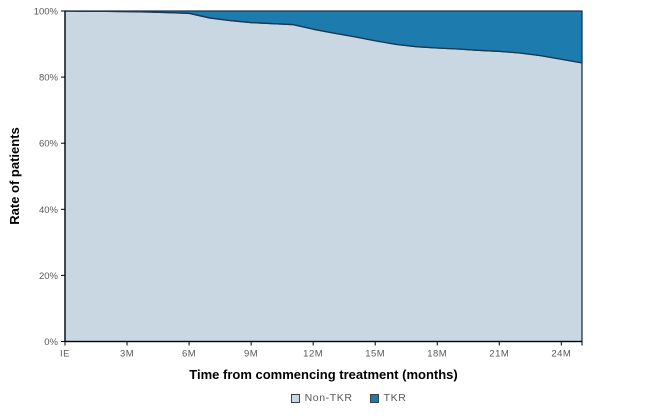  What do you see at coordinates (49, 276) in the screenshot?
I see `y-tick-label: 20%` at bounding box center [49, 276].